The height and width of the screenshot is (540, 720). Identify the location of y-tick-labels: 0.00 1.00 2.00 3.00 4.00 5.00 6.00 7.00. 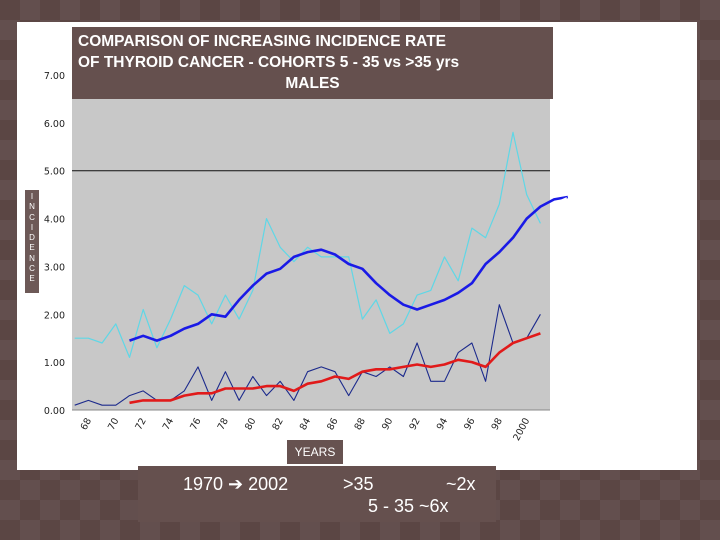
(54, 244).